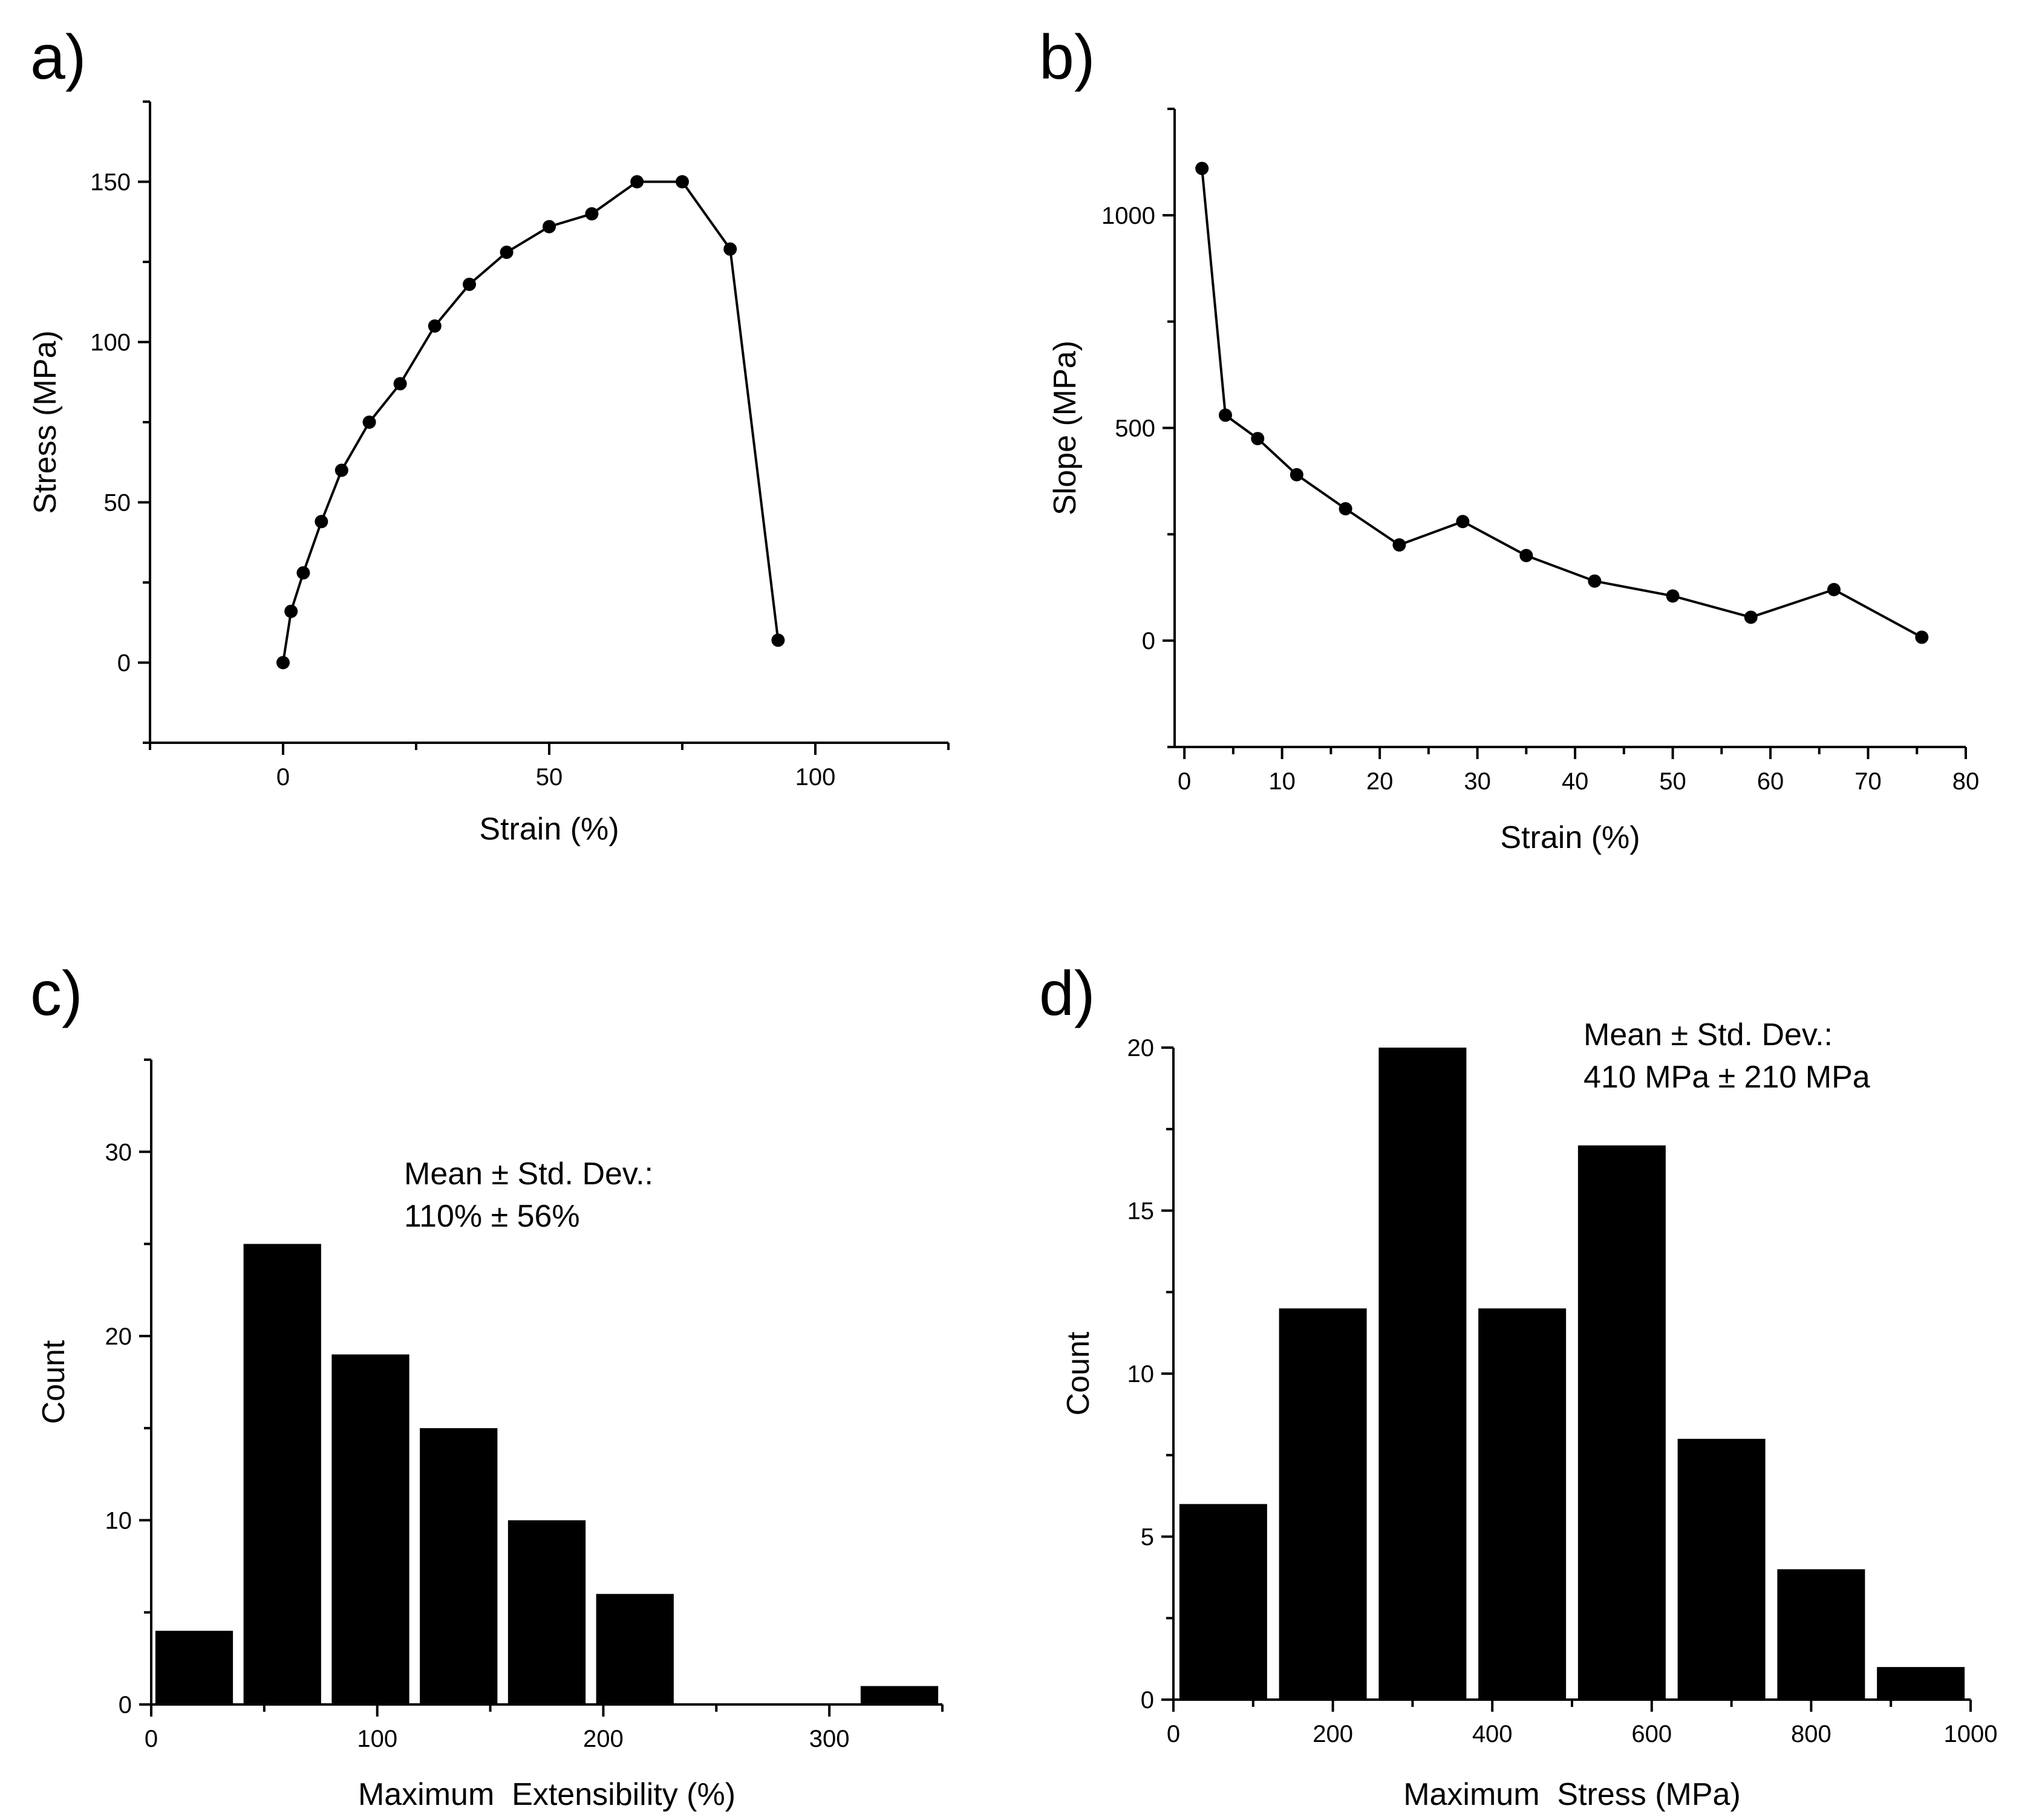 Image resolution: width=2019 pixels, height=1820 pixels. What do you see at coordinates (1575, 781) in the screenshot?
I see `x-tick-label: 40` at bounding box center [1575, 781].